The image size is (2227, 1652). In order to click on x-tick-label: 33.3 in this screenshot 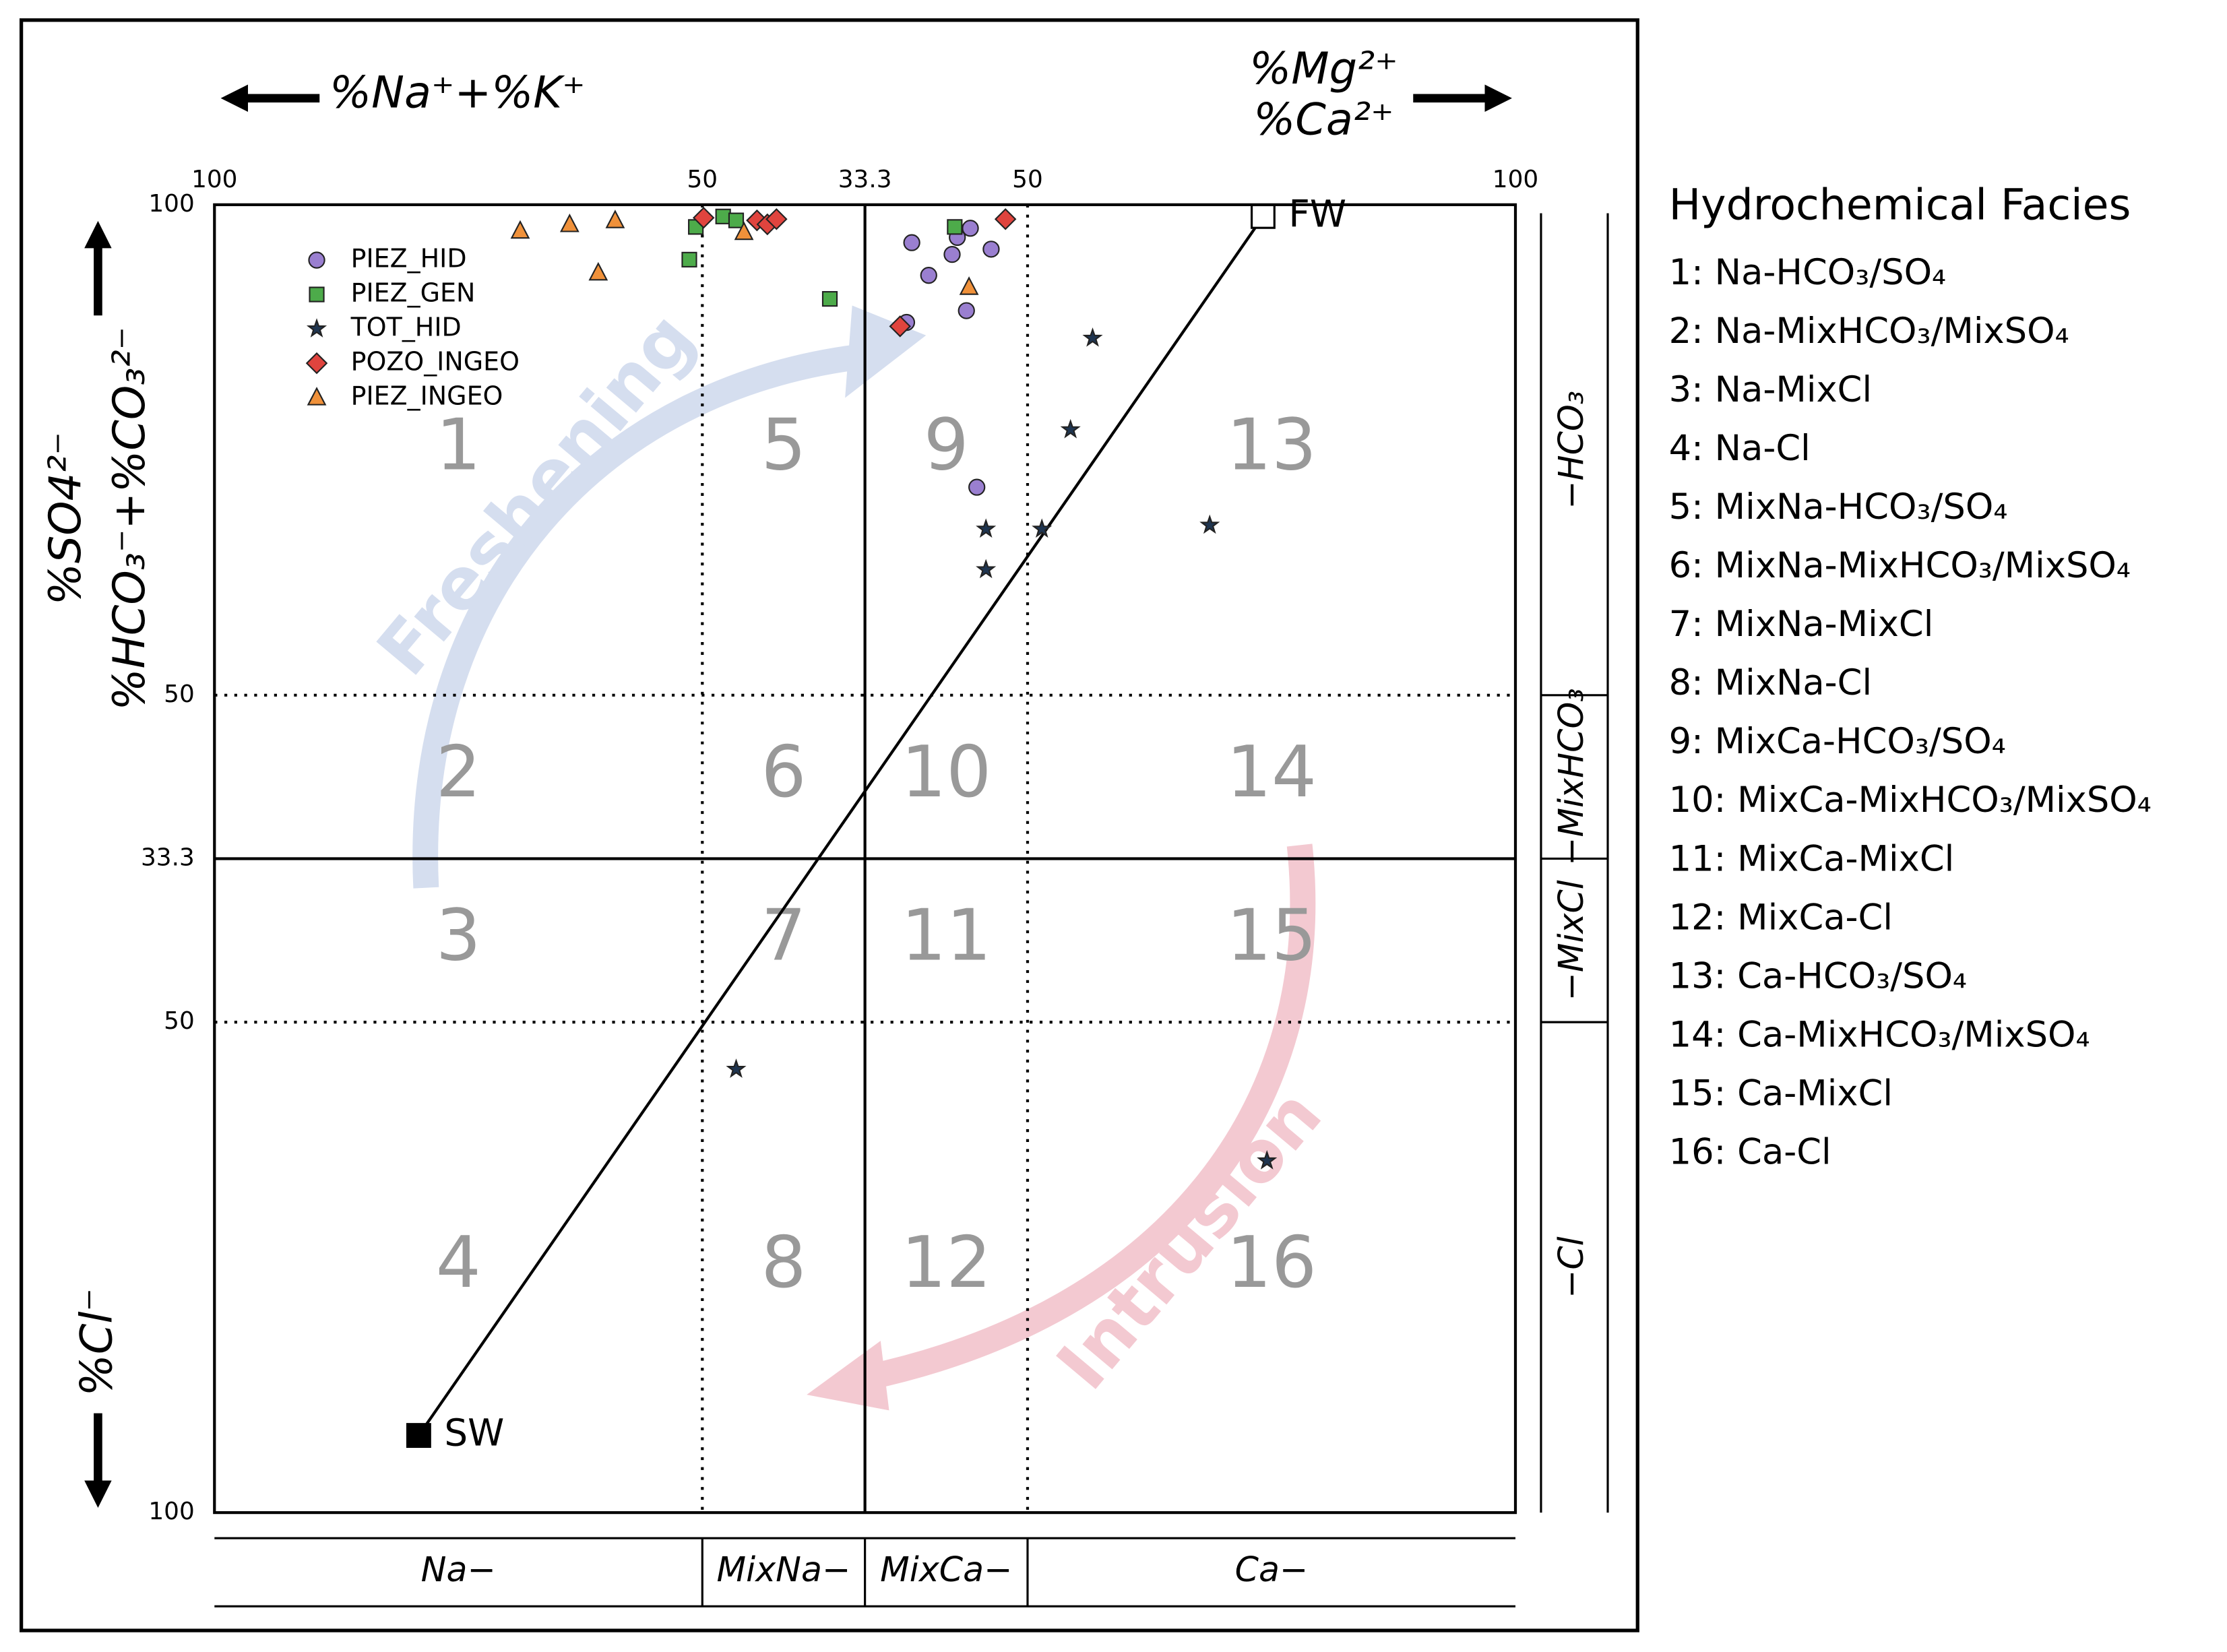, I will do `click(865, 179)`.